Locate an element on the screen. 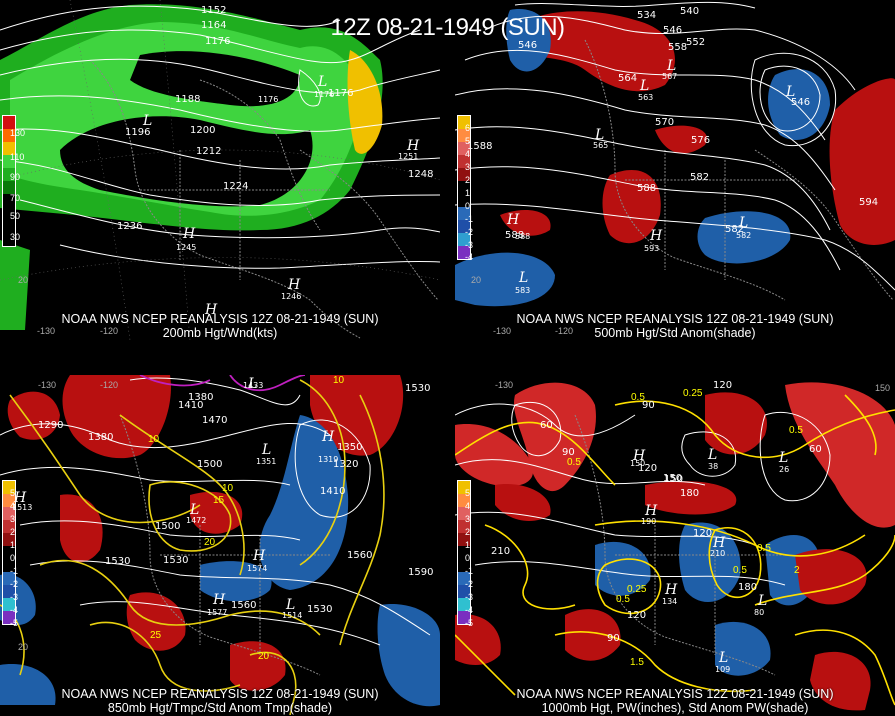  center-value: 582 is located at coordinates (744, 235).